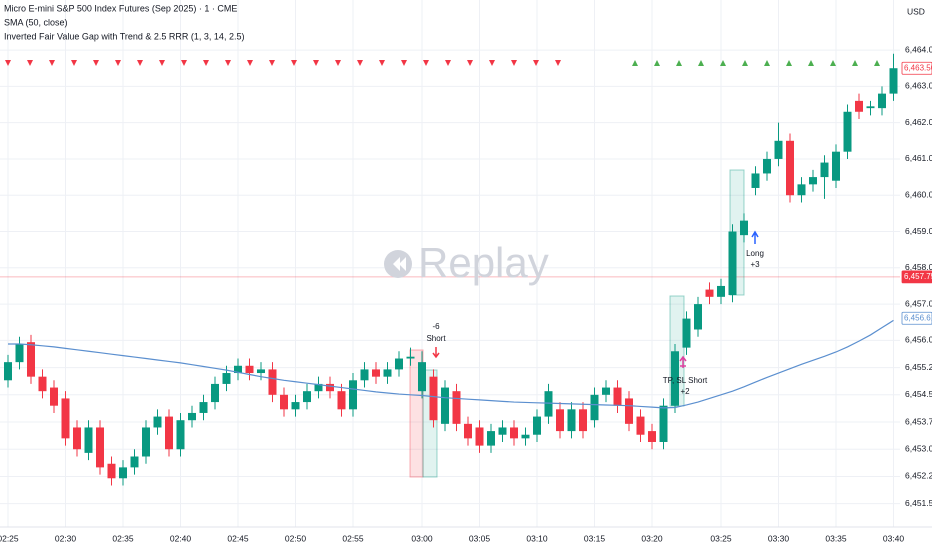 The image size is (932, 550). What do you see at coordinates (422, 538) in the screenshot?
I see `x-tick-label: 03:00` at bounding box center [422, 538].